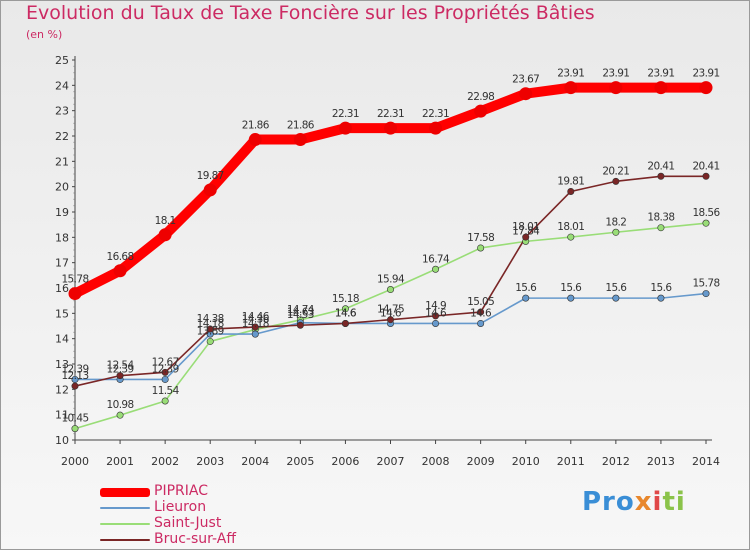 Image resolution: width=750 pixels, height=550 pixels. Describe the element at coordinates (62, 161) in the screenshot. I see `y-tick-label: 21` at that location.